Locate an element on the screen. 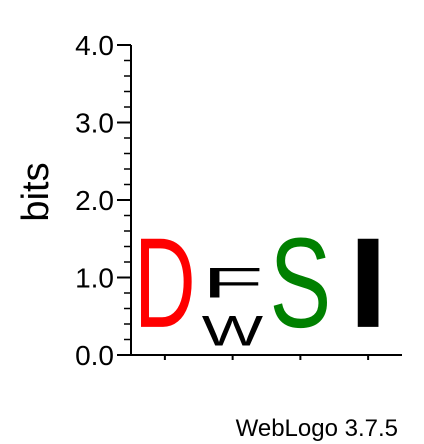 This screenshot has width=424, height=444. y-axis-label: bits is located at coordinates (36, 191).